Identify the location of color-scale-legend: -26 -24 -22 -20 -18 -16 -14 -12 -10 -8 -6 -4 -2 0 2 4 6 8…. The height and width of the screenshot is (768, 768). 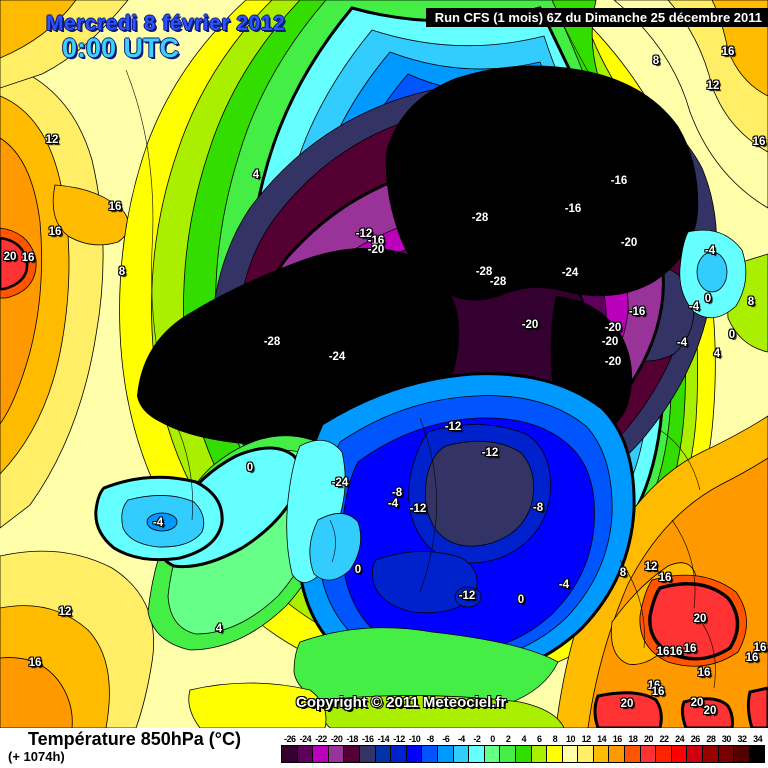
(524, 748).